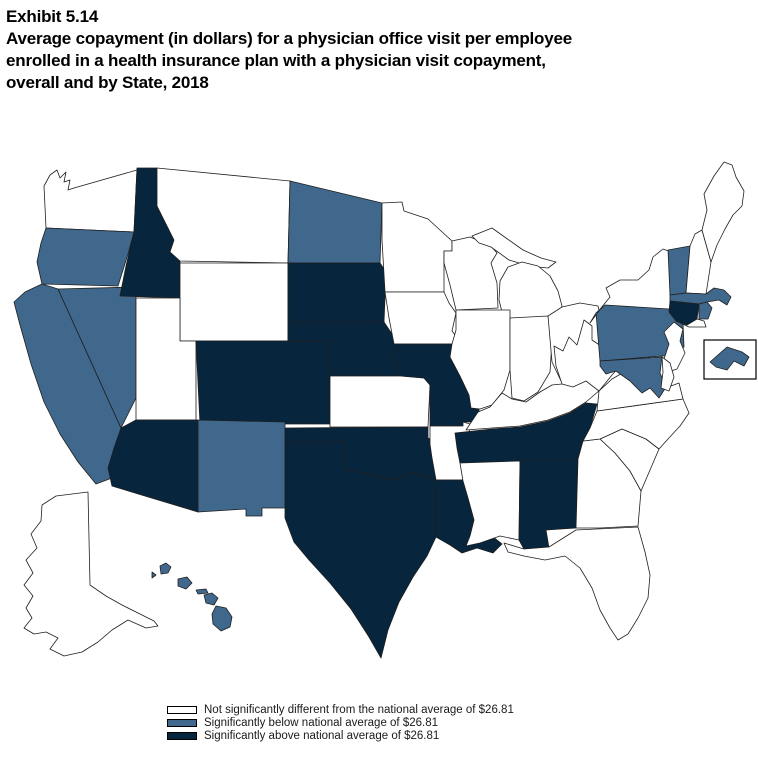  What do you see at coordinates (471, 273) in the screenshot?
I see `state-wisconsin` at bounding box center [471, 273].